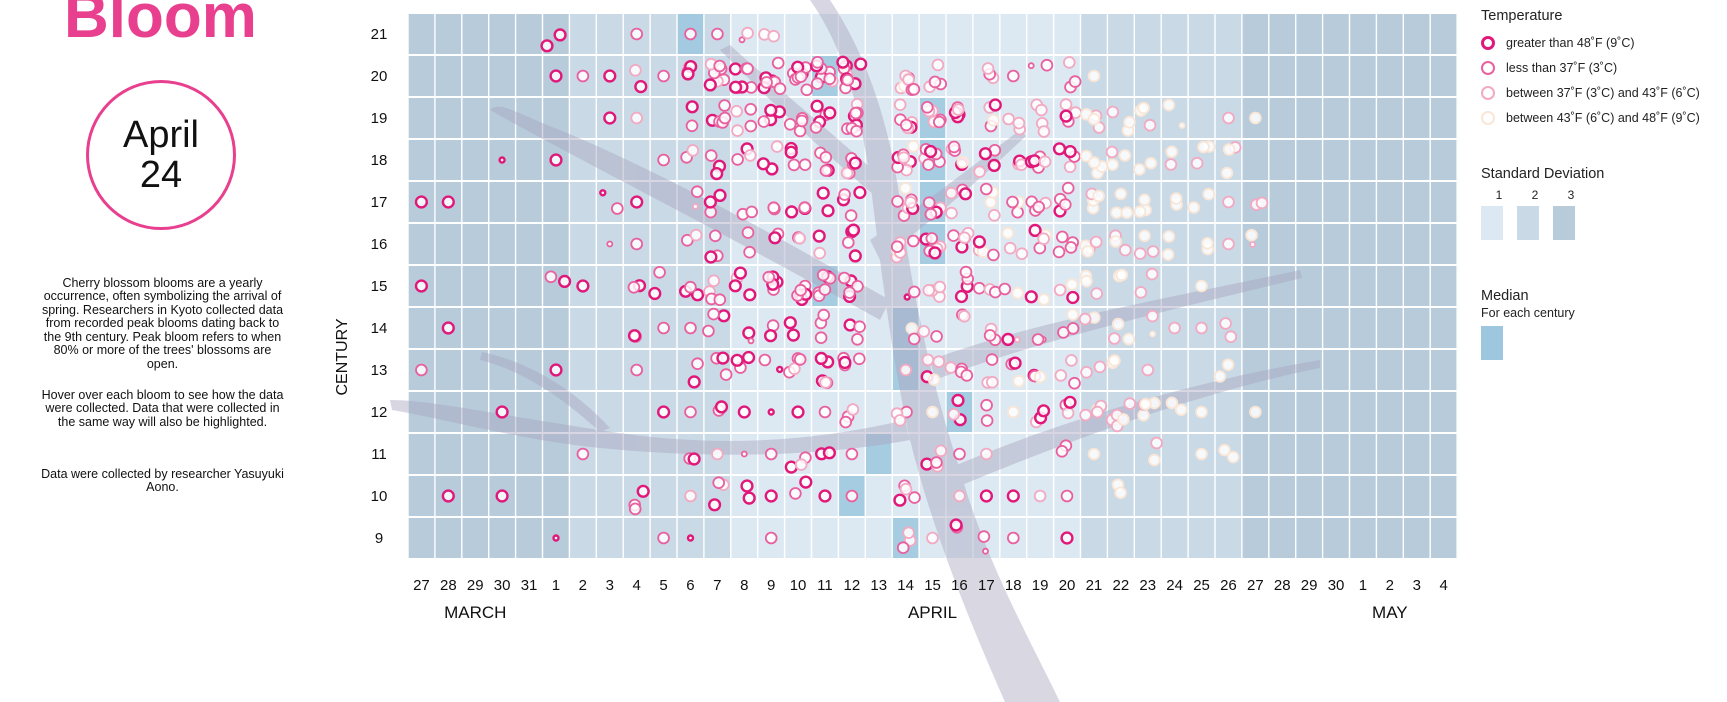 This screenshot has height=702, width=1727. What do you see at coordinates (932, 612) in the screenshot?
I see `month-label: APRIL` at bounding box center [932, 612].